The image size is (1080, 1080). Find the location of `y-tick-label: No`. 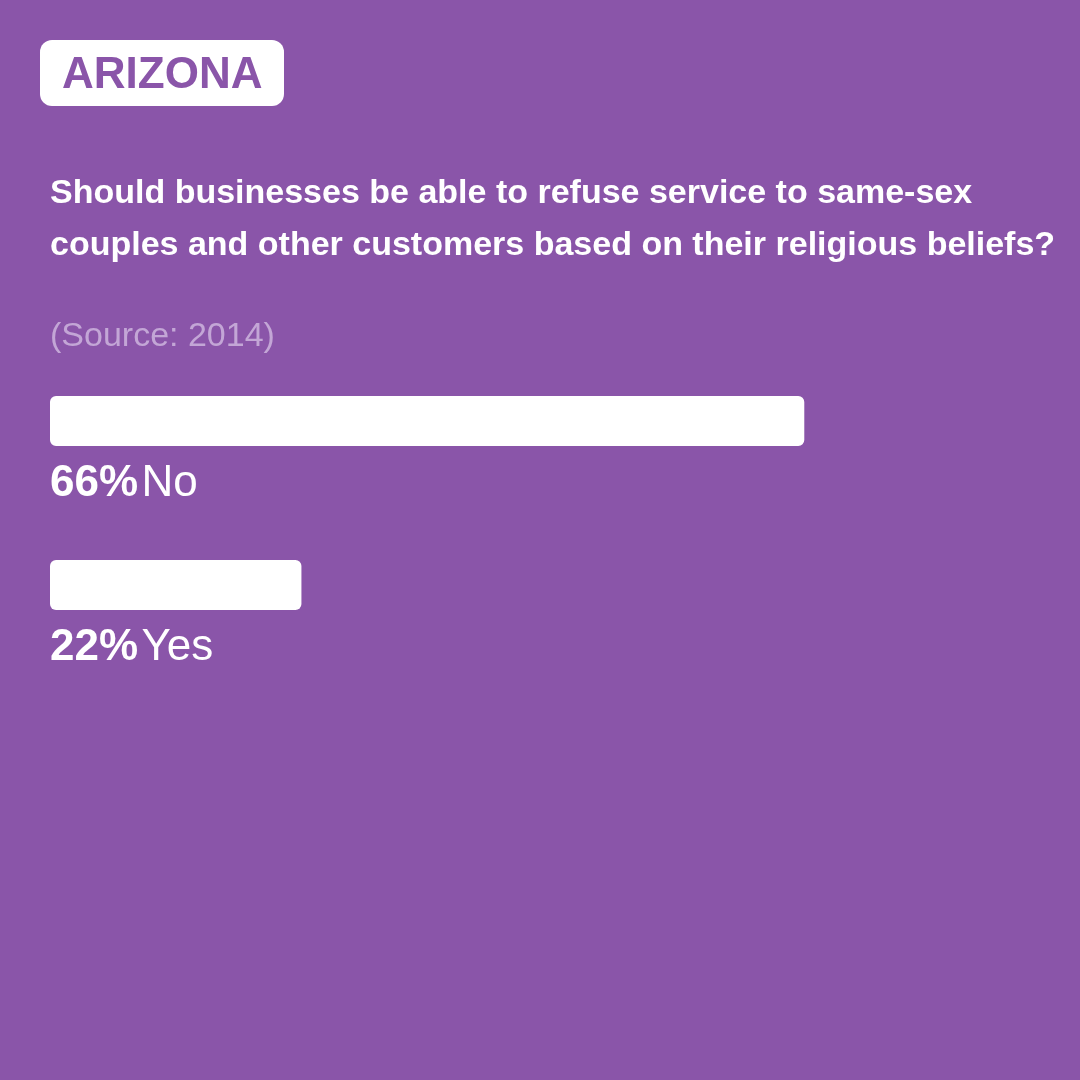

y-tick-label: No is located at coordinates (169, 480).